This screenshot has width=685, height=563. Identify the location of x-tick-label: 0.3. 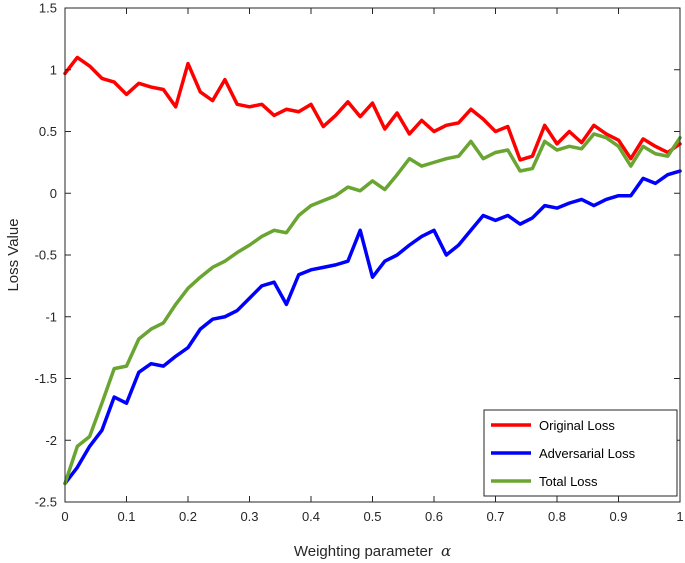
(249, 516).